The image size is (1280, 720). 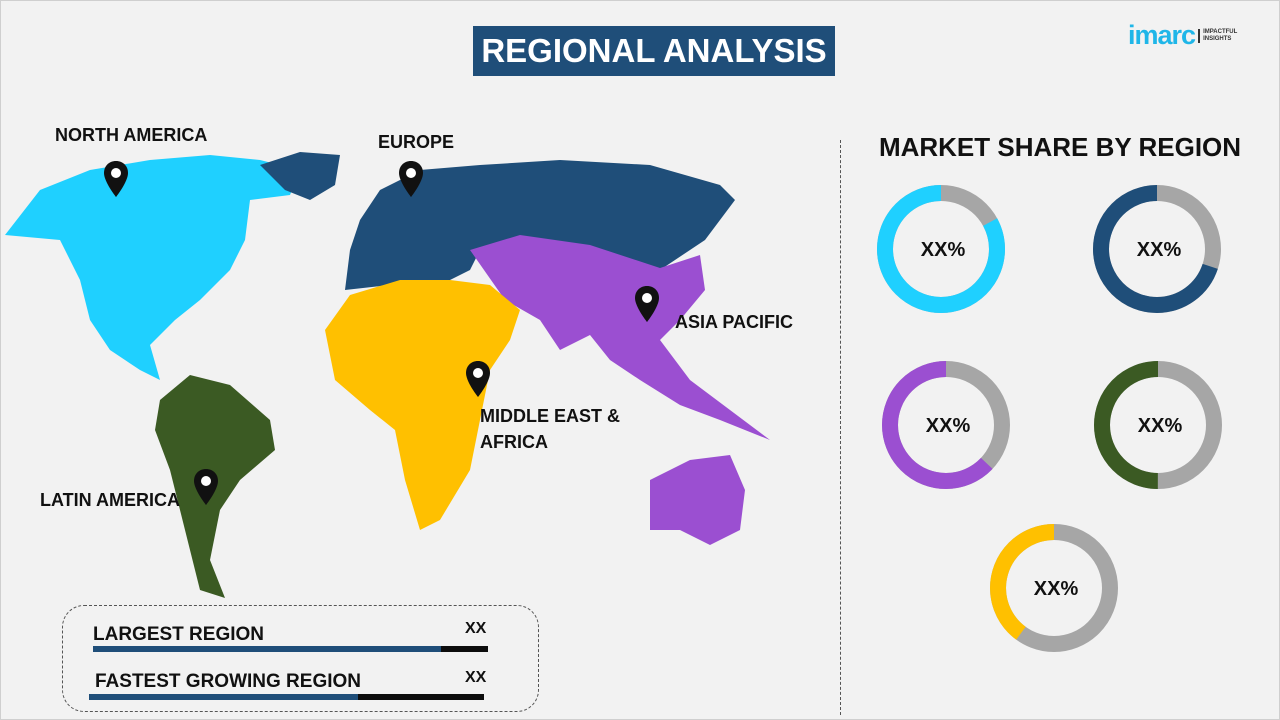 I want to click on label-latin-america: LATIN AMERICA, so click(x=110, y=500).